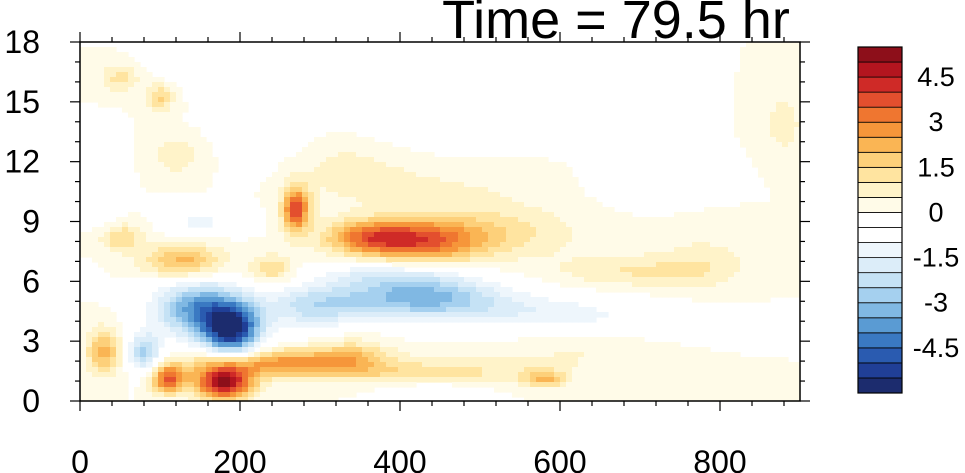  Describe the element at coordinates (935, 212) in the screenshot. I see `colorbar-label: 0` at that location.